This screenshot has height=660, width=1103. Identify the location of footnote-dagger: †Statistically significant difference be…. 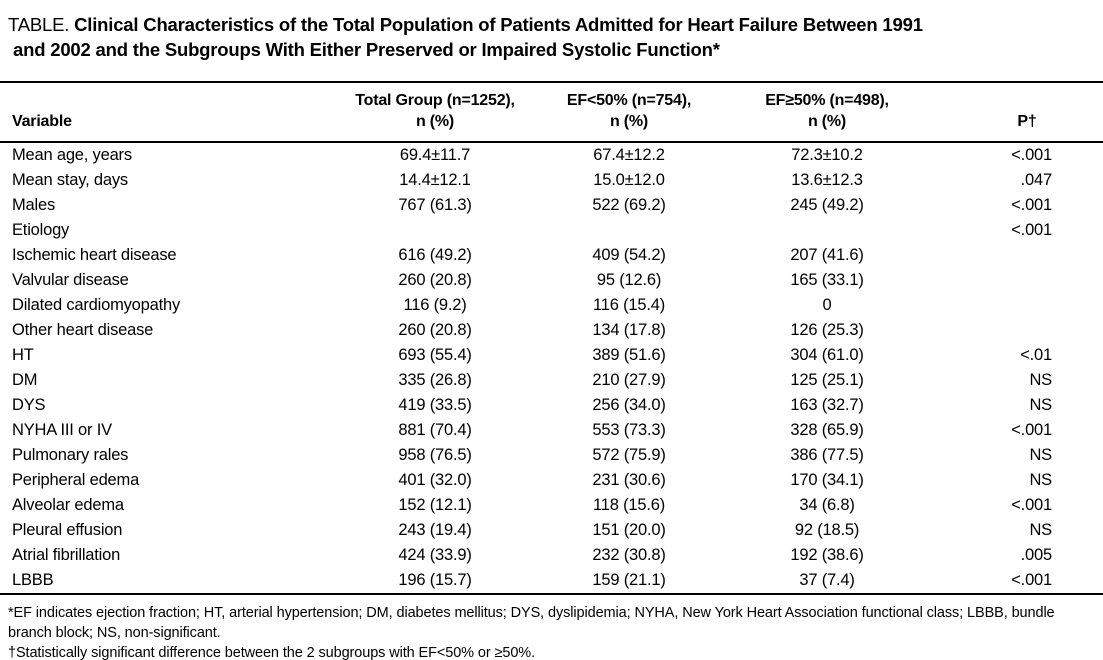
(272, 652).